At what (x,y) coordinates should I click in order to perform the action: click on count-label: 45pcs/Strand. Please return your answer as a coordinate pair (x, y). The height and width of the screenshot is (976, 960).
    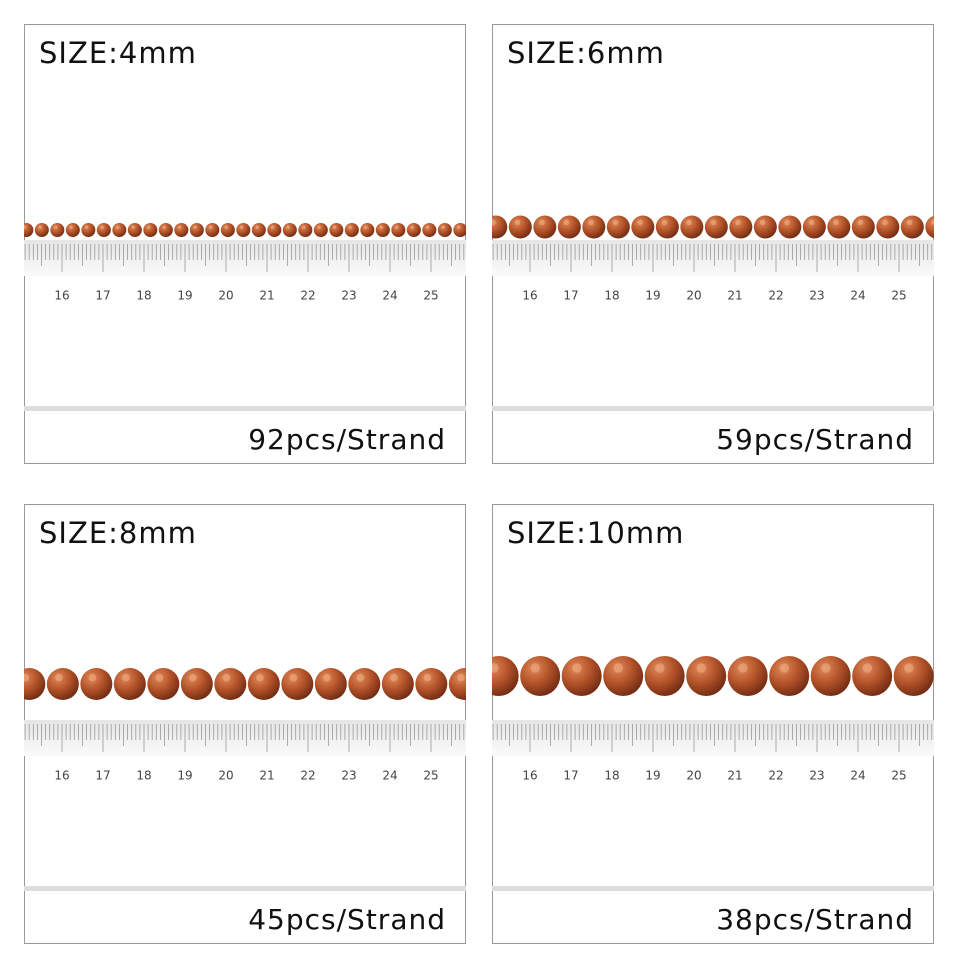
    Looking at the image, I should click on (347, 919).